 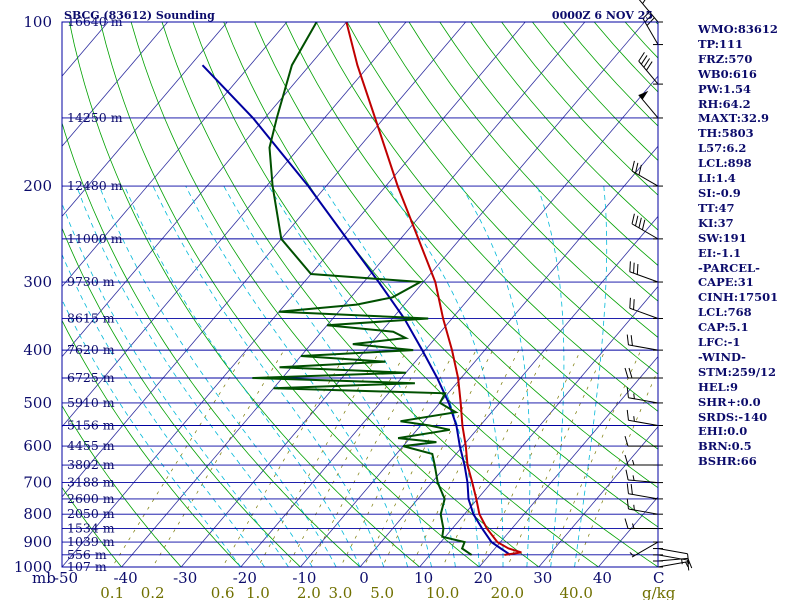 I want to click on mixing-ratio-tick-label: 5.0, so click(x=382, y=592).